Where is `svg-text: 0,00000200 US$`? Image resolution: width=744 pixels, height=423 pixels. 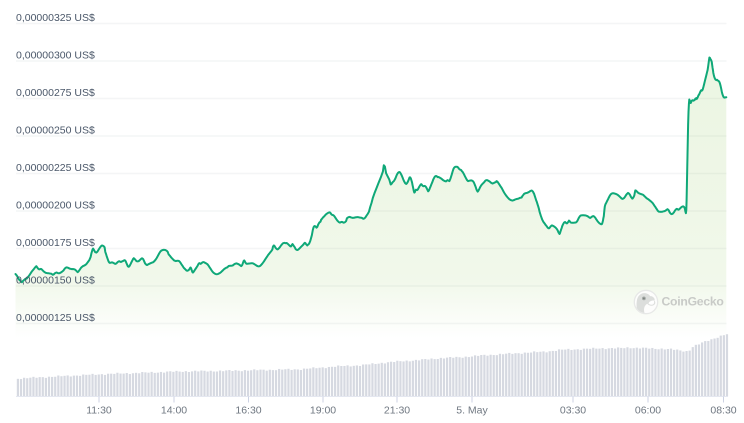
svg-text: 0,00000200 US$ is located at coordinates (55, 206).